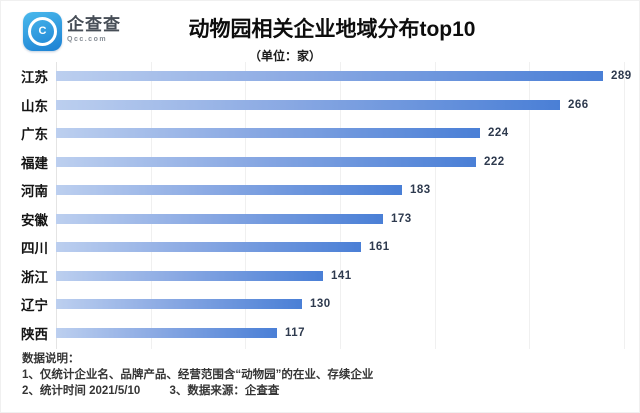  Describe the element at coordinates (621, 76) in the screenshot. I see `value-label: 289` at that location.